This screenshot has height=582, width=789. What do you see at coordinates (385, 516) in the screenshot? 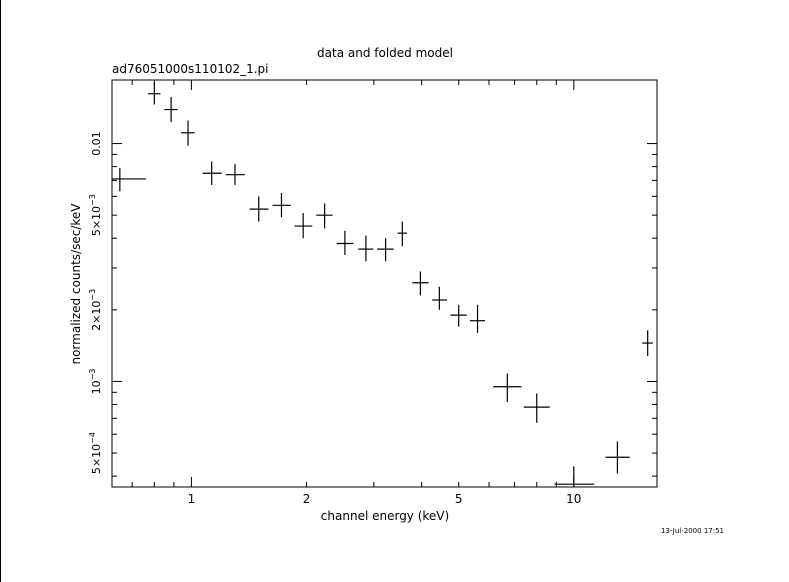
I see `x-axis-label: channel energy (keV)` at bounding box center [385, 516].